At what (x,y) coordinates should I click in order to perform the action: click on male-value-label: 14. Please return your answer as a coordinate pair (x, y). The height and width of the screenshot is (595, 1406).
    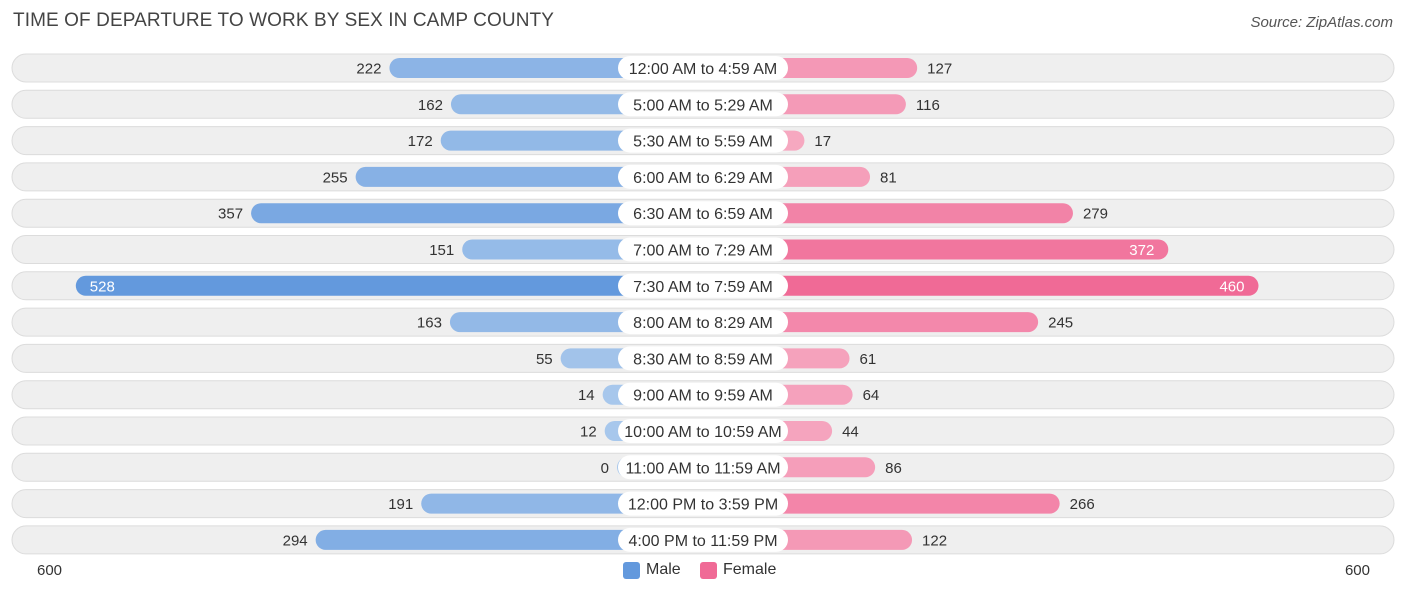
    Looking at the image, I should click on (586, 395).